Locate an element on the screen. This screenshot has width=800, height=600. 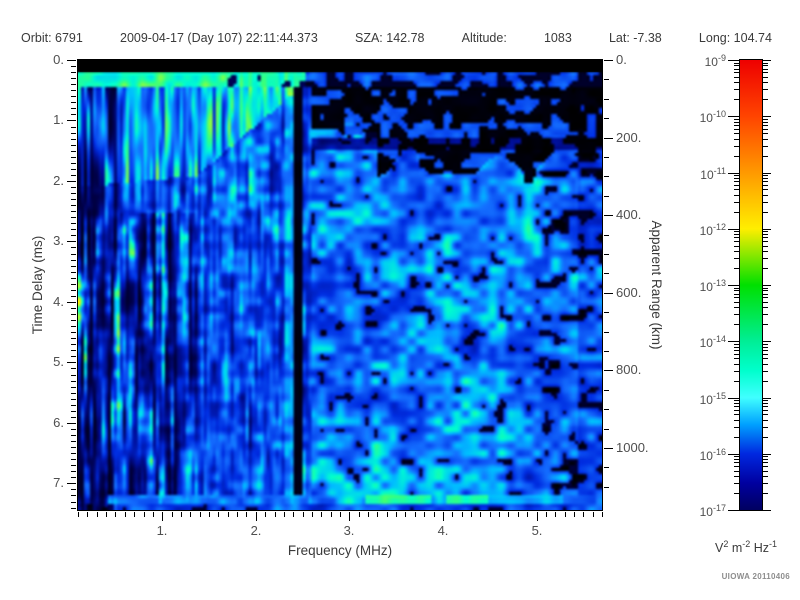
x-tick-label: 3. is located at coordinates (349, 530).